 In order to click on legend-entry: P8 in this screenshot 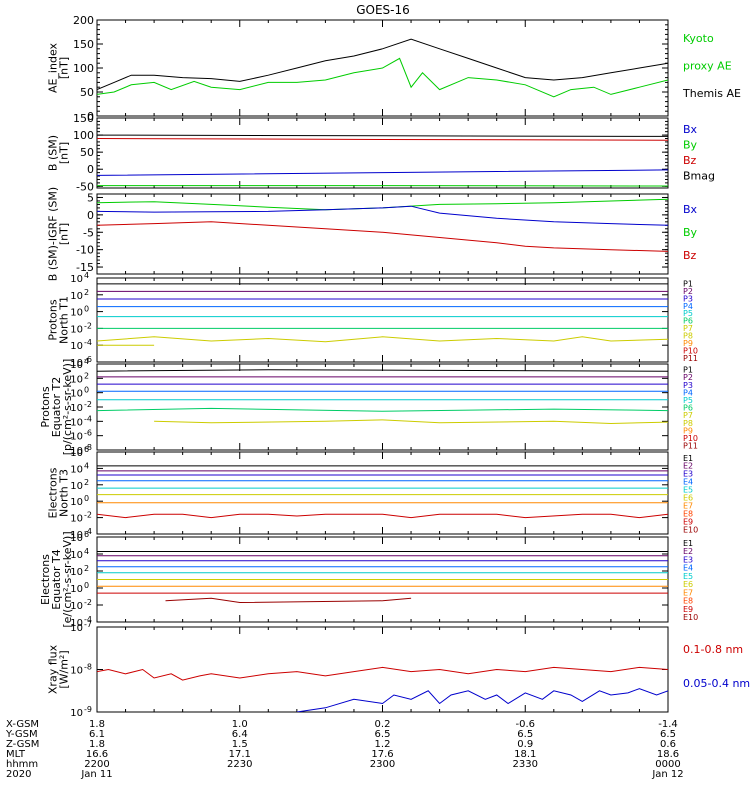, I will do `click(688, 423)`.